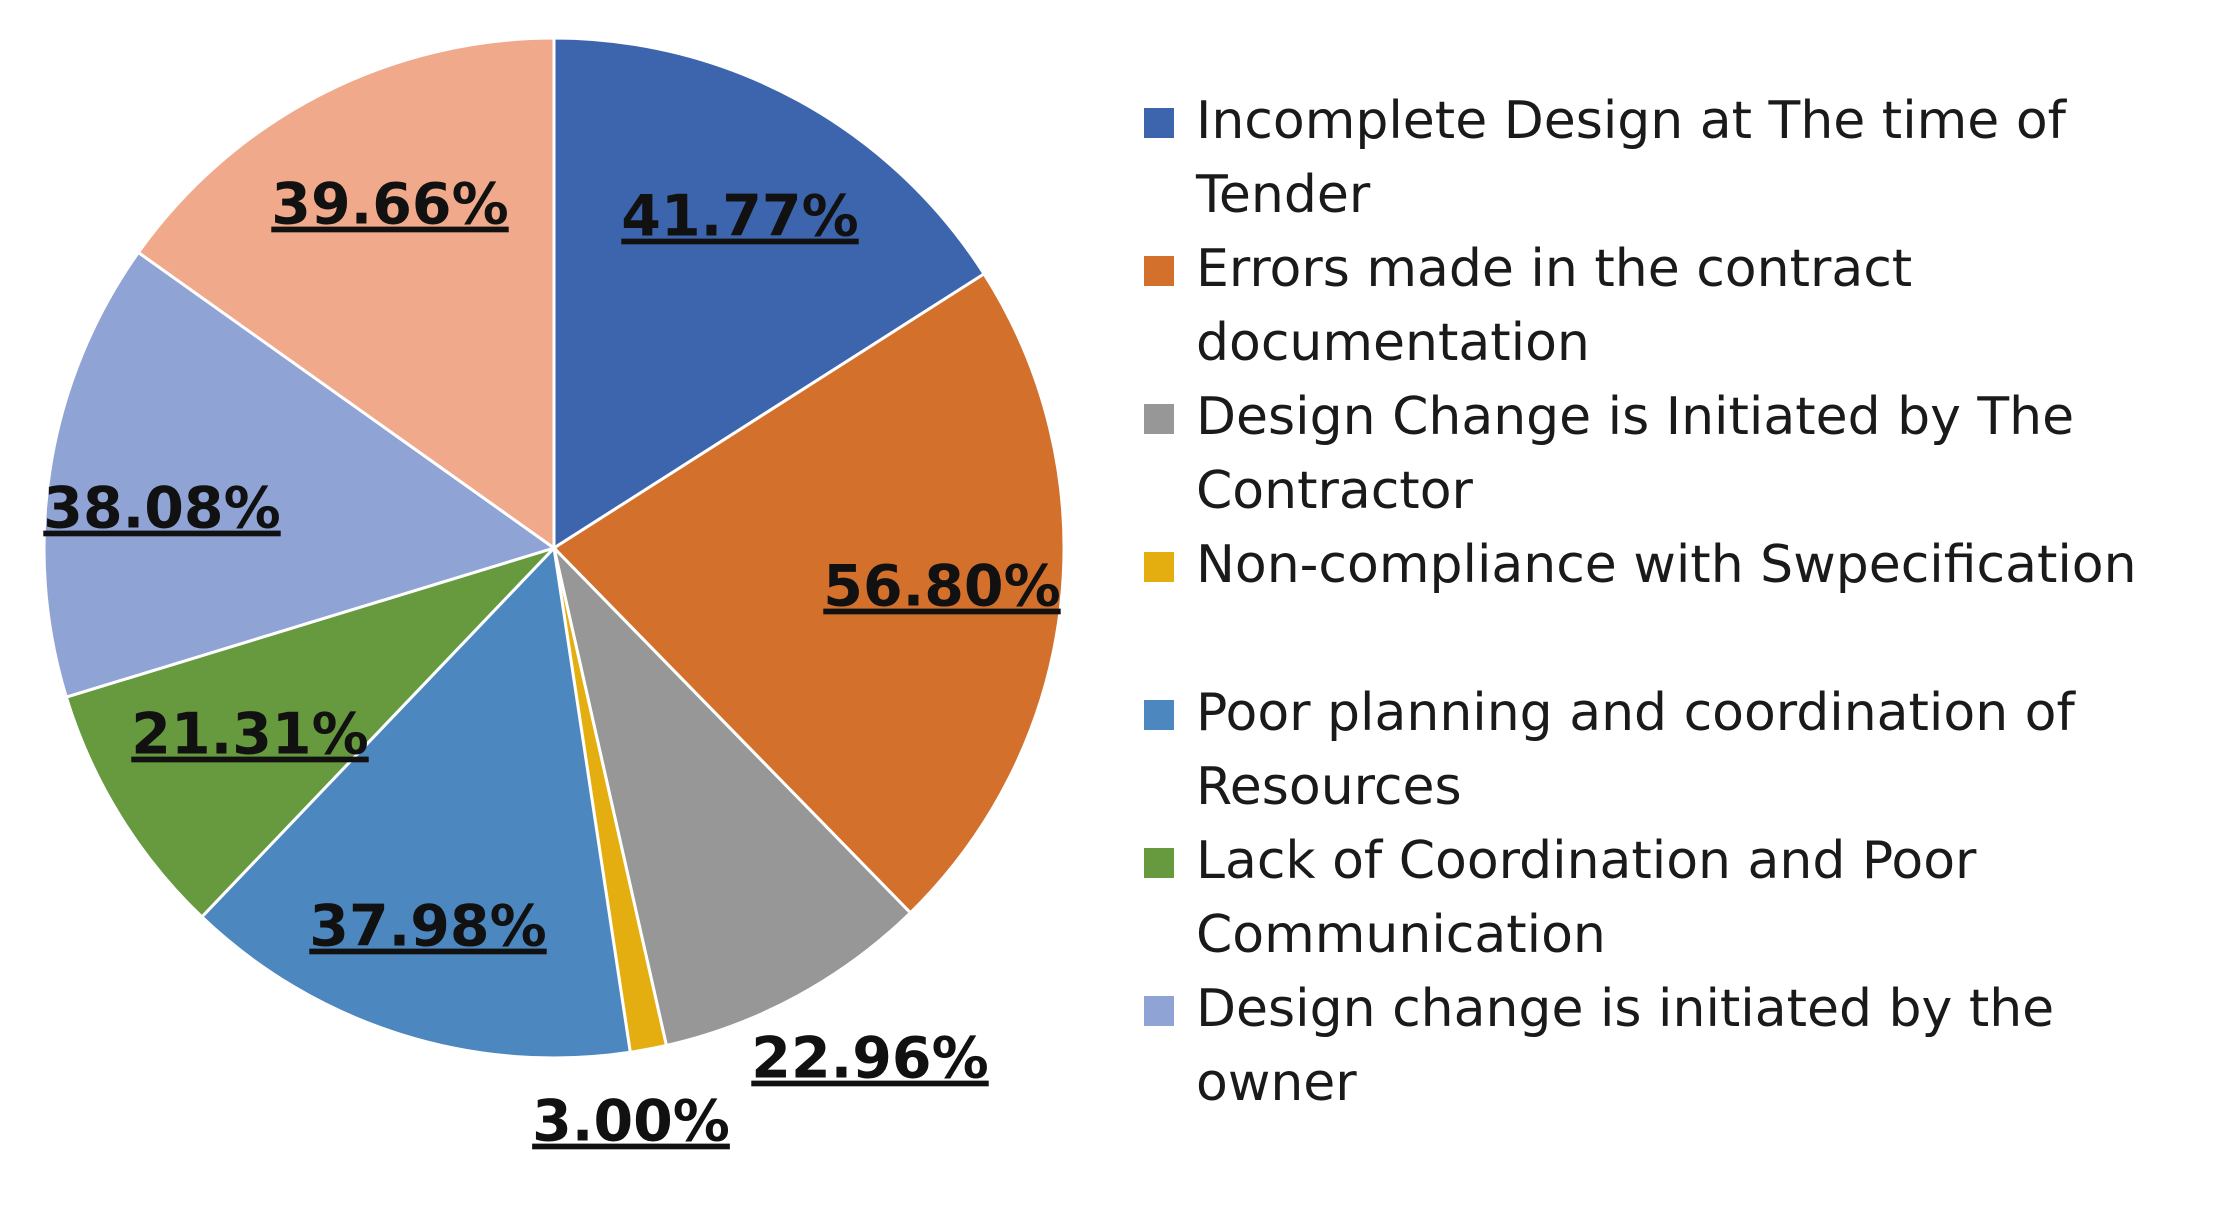 The width and height of the screenshot is (2221, 1219). What do you see at coordinates (427, 927) in the screenshot?
I see `slice-label-poor-planning: 37.98%` at bounding box center [427, 927].